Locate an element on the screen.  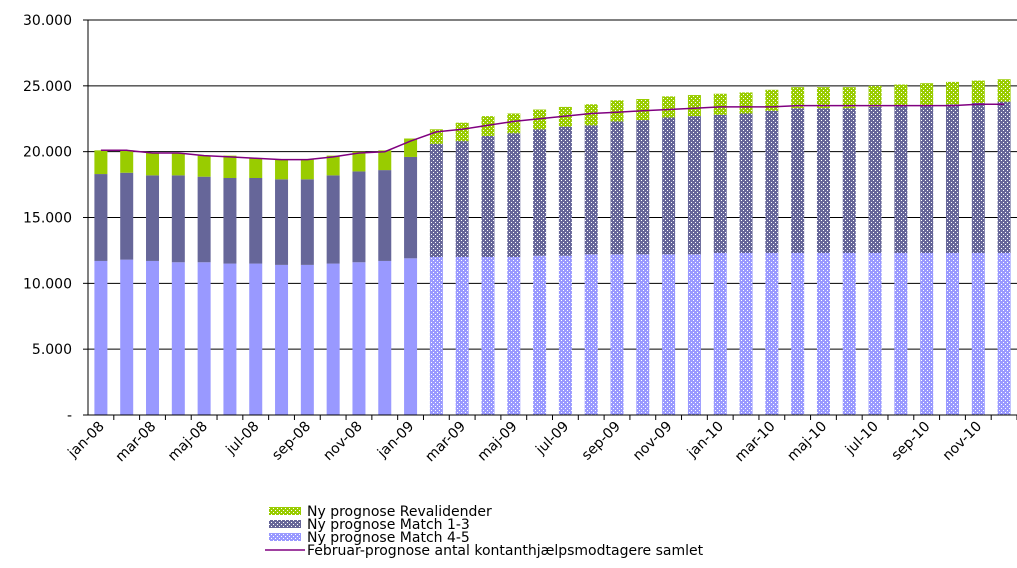
y-tick-label: - is located at coordinates (69, 416).